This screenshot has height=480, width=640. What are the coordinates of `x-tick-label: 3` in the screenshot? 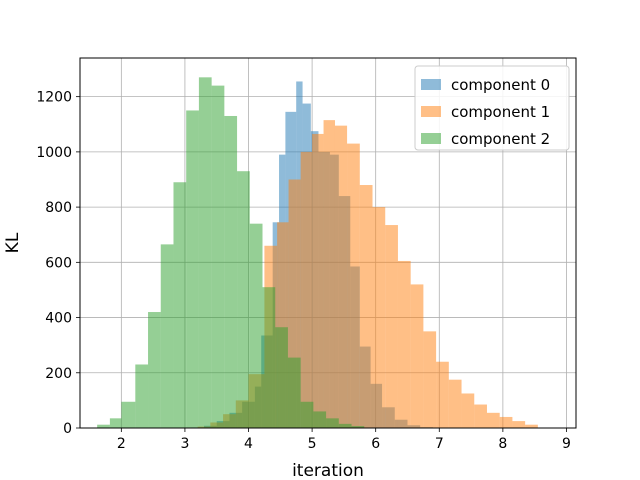 It's located at (184, 444).